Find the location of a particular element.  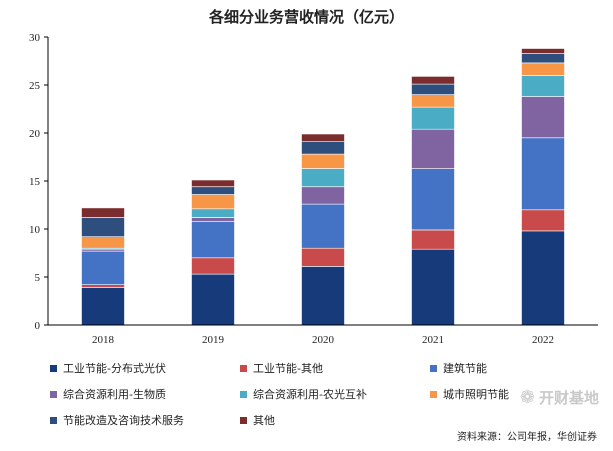

x-tick-label-2020: 2020 is located at coordinates (323, 340).